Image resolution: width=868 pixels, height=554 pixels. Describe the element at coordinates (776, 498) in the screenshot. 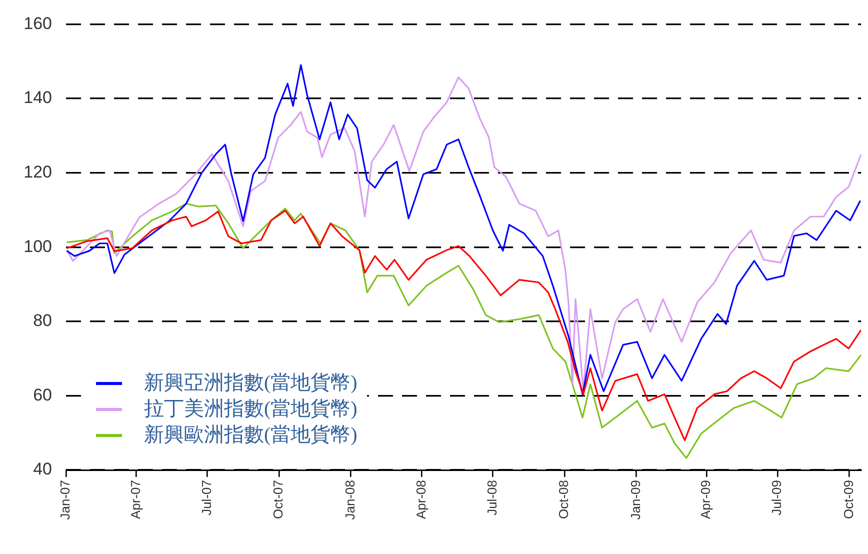

I see `x-tick-label: Jul-09` at that location.